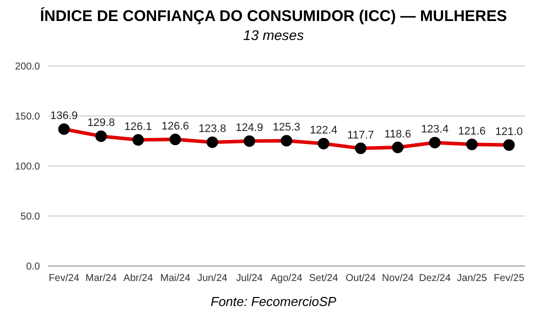 The width and height of the screenshot is (547, 322). Describe the element at coordinates (27, 67) in the screenshot. I see `y-tick-label: 200.0` at that location.